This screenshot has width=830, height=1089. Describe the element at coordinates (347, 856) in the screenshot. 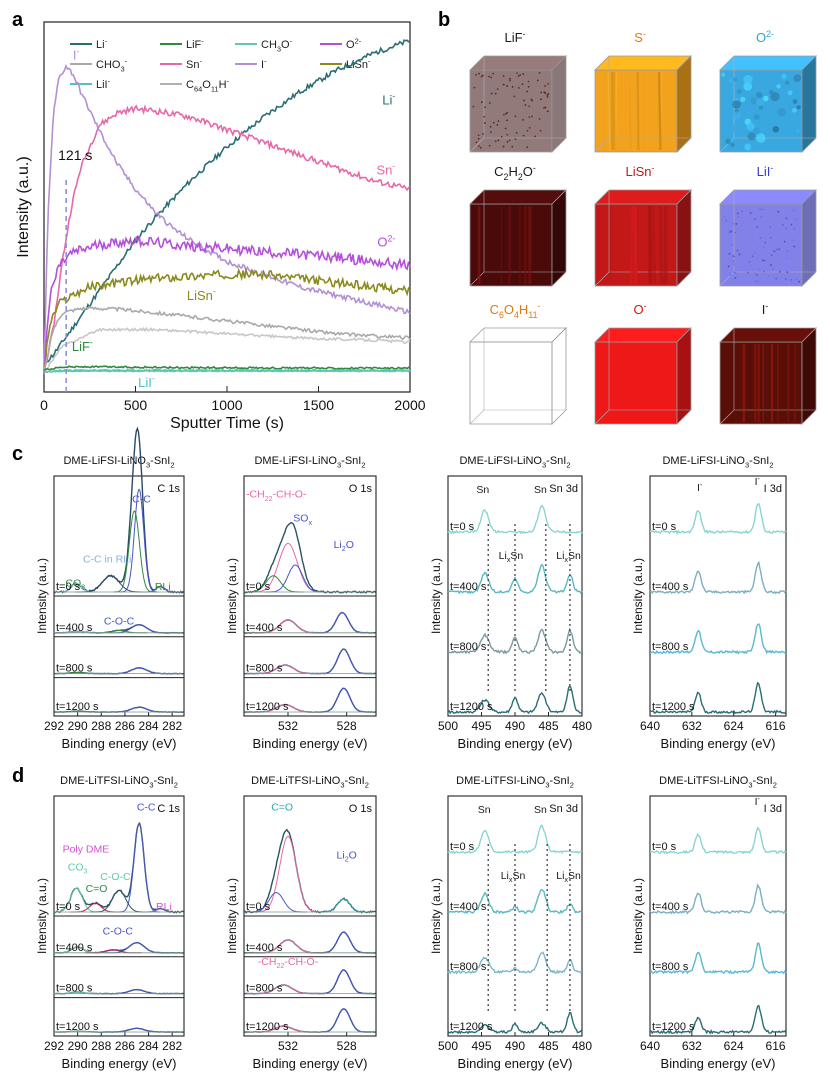

I see `peak-annotation: Li2O` at that location.